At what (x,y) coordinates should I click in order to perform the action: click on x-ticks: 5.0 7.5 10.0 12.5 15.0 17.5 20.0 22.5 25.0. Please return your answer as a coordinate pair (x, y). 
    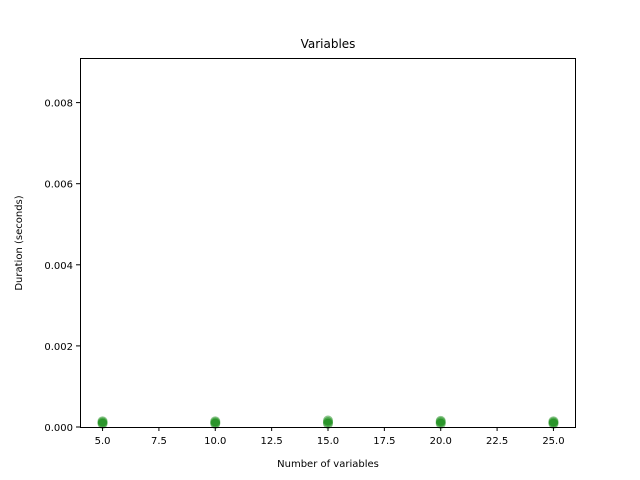
    Looking at the image, I should click on (330, 437).